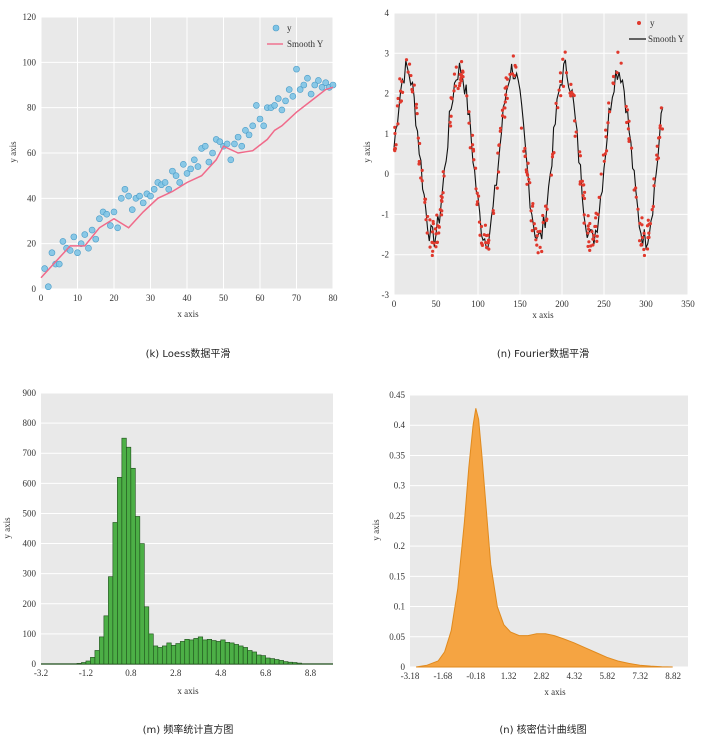 The image size is (720, 743). What do you see at coordinates (386, 255) in the screenshot?
I see `fourier-ytick-1: -2` at bounding box center [386, 255].